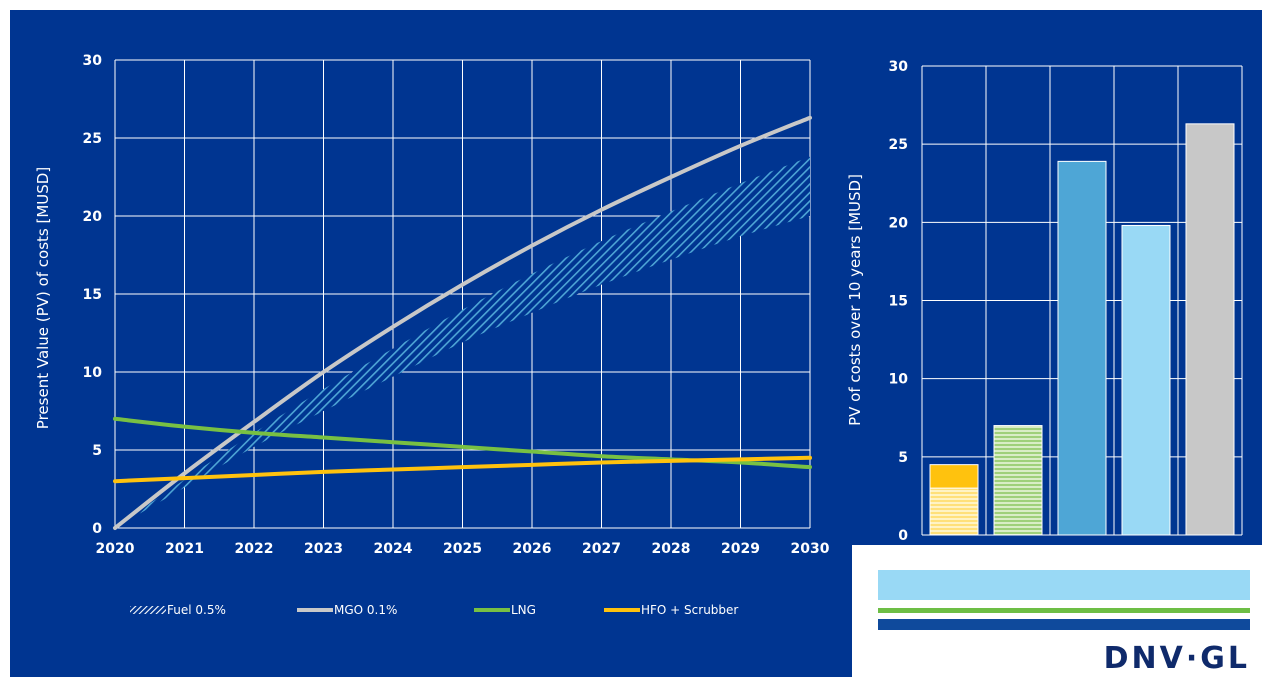 This screenshot has height=687, width=1272. I want to click on legend-label: HFO + Scrubber, so click(689, 610).